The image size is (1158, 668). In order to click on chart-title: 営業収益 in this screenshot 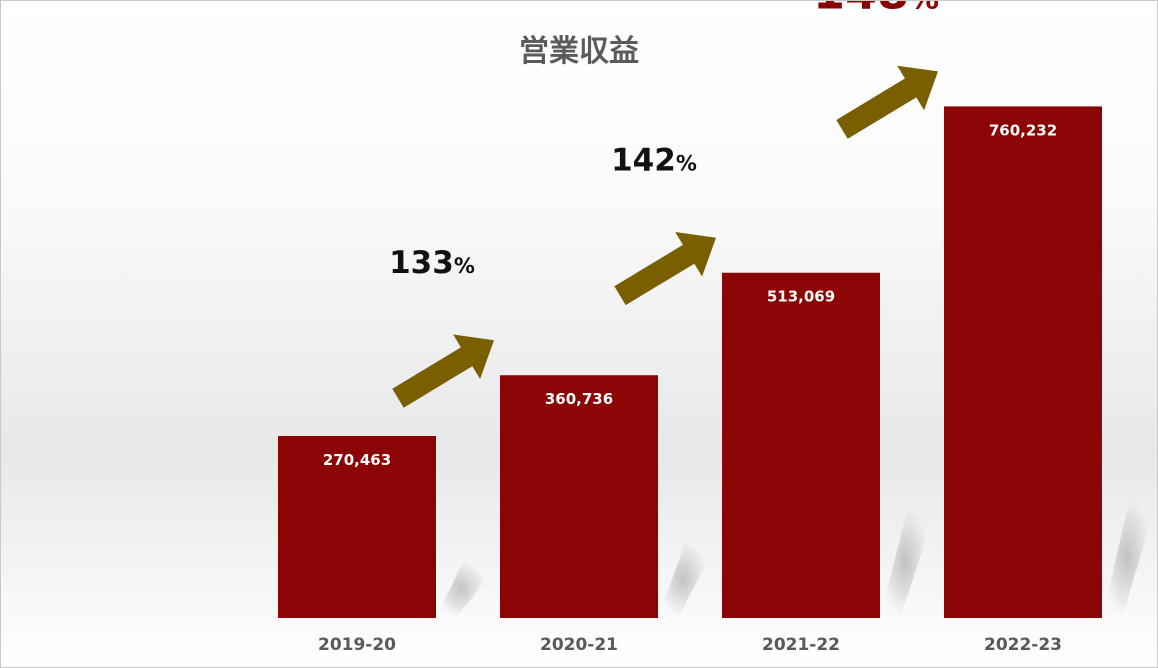, I will do `click(579, 51)`.